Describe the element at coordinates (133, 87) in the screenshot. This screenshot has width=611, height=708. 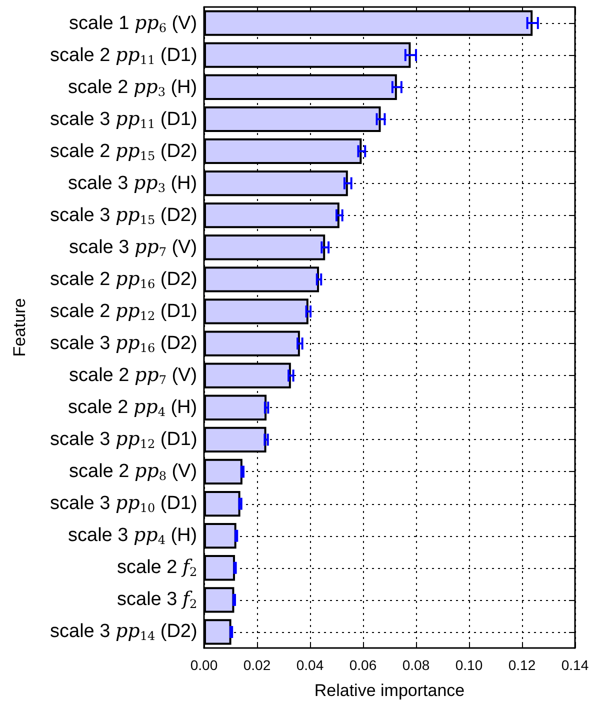
I see `y-tick-label: scale 2 pp$_{3}$ (H)` at that location.